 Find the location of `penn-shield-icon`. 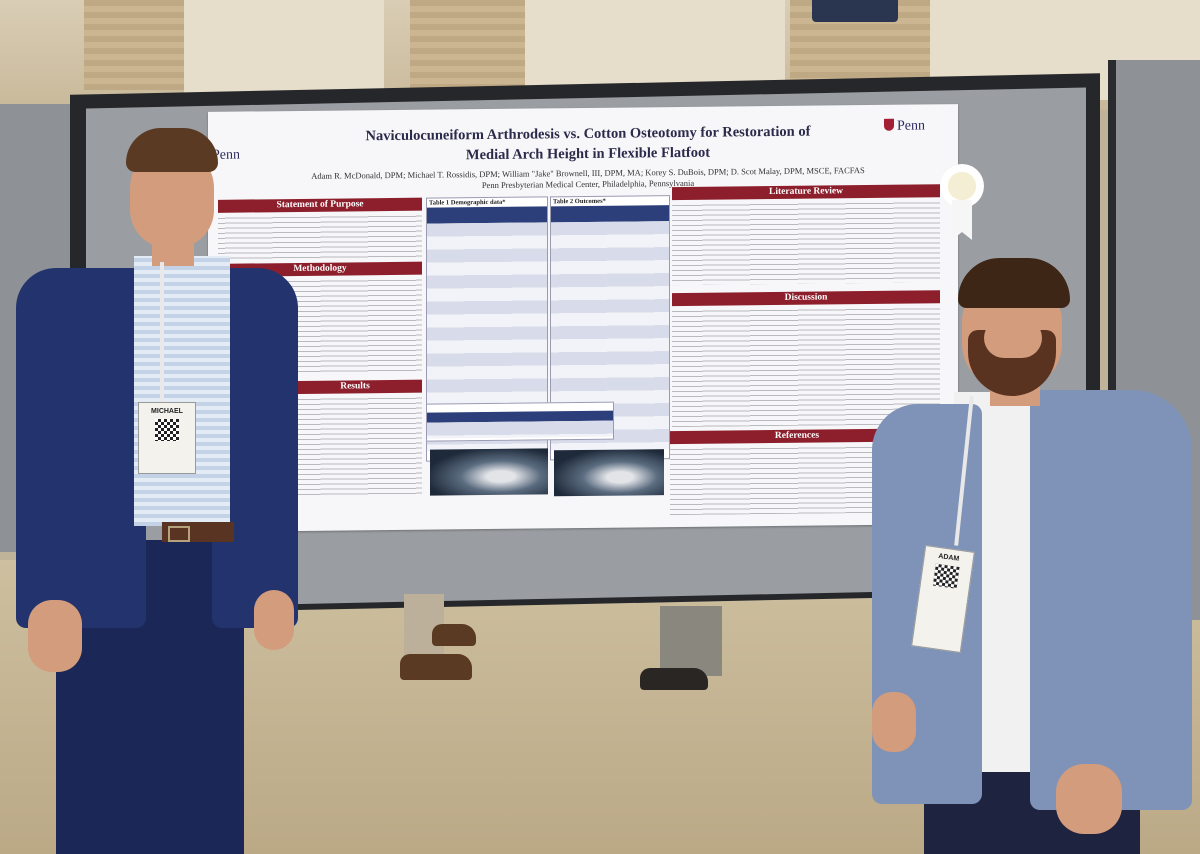

penn-shield-icon is located at coordinates (889, 124).